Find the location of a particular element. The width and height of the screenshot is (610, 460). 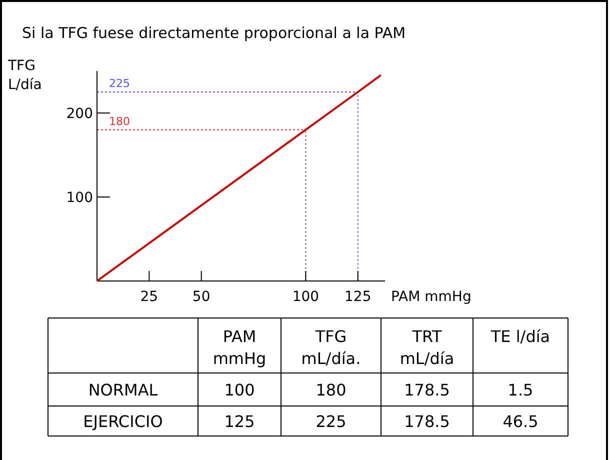

category-label: TFG mL/día. is located at coordinates (331, 347).